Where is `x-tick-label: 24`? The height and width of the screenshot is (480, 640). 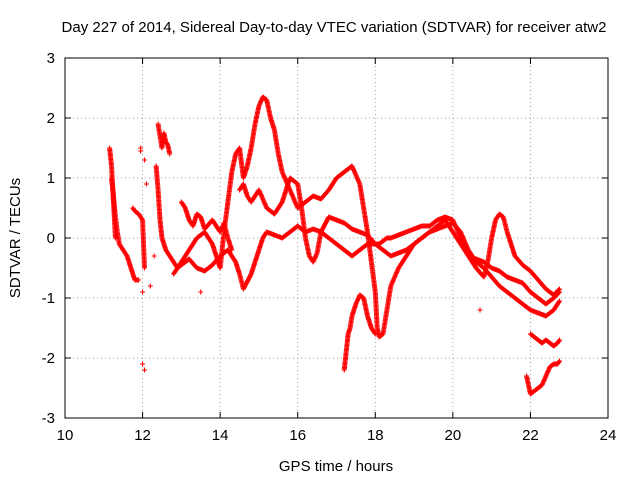
x-tick-label: 24 is located at coordinates (608, 435).